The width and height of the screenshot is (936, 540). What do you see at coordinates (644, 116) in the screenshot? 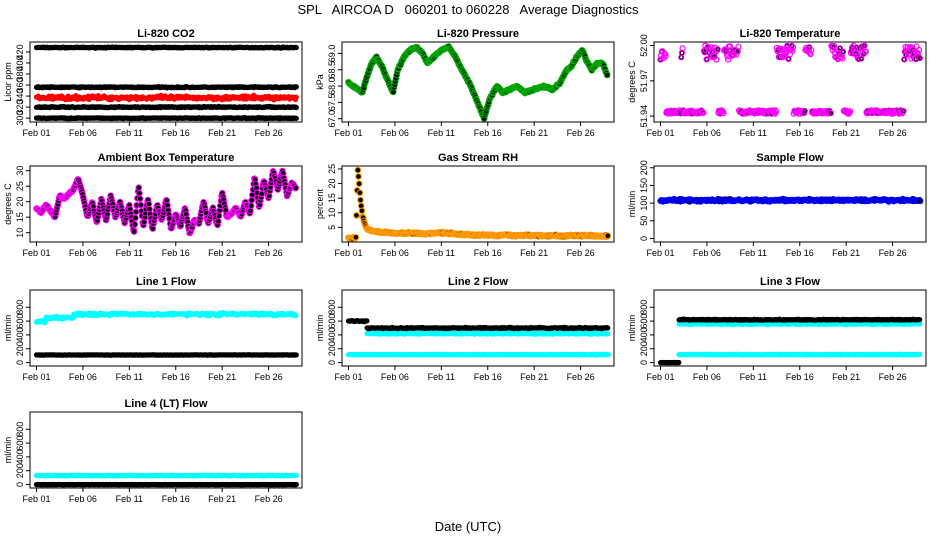
I see `y-tick-label: 51.94` at bounding box center [644, 116].